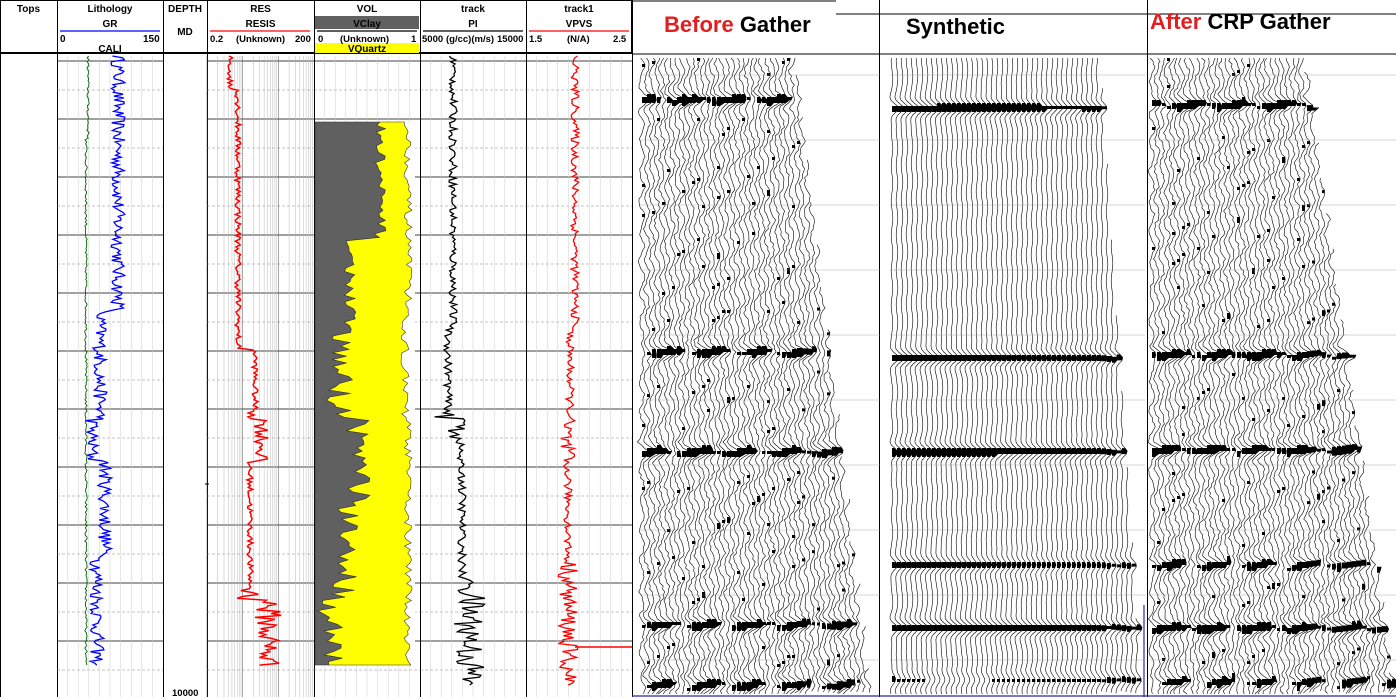  What do you see at coordinates (151, 39) in the screenshot?
I see `gr-max-label: 150` at bounding box center [151, 39].